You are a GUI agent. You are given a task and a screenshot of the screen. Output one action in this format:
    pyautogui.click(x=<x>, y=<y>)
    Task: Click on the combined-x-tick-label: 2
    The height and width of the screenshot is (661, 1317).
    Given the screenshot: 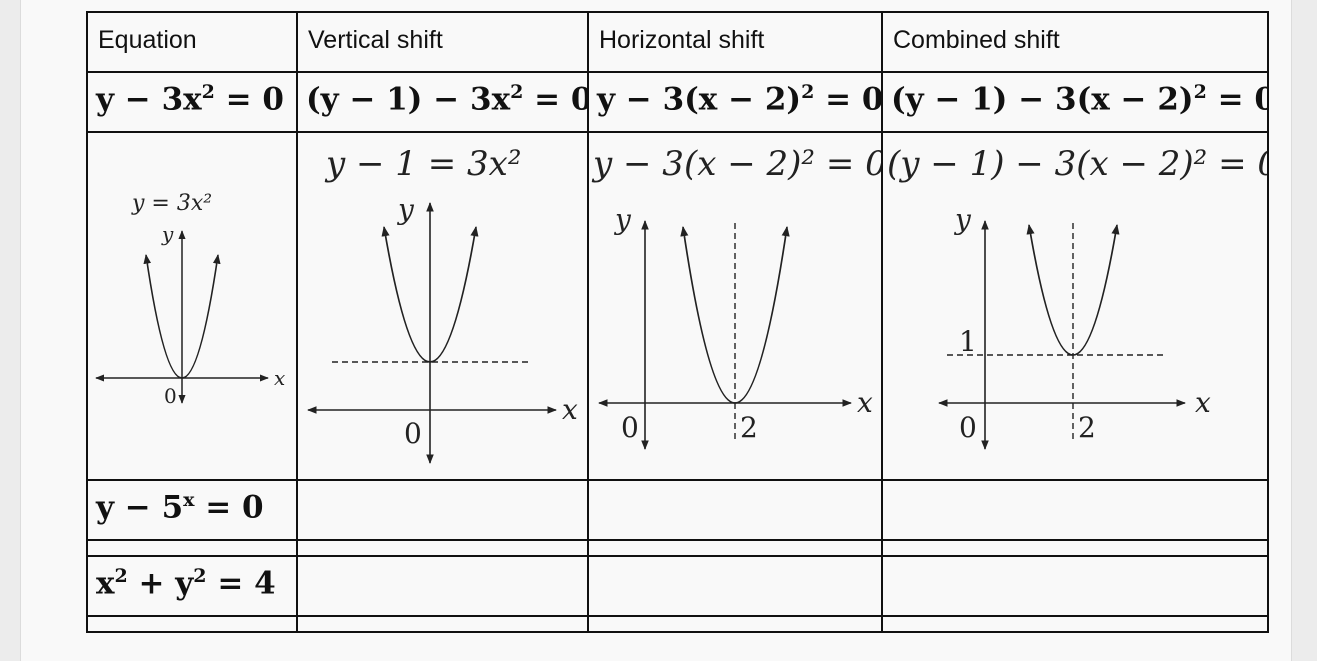 What is the action you would take?
    pyautogui.click(x=1087, y=427)
    